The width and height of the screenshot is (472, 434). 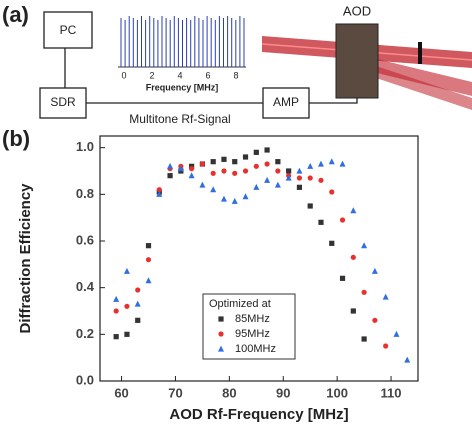 What do you see at coordinates (85, 286) in the screenshot?
I see `y-tick-label: 0.4` at bounding box center [85, 286].